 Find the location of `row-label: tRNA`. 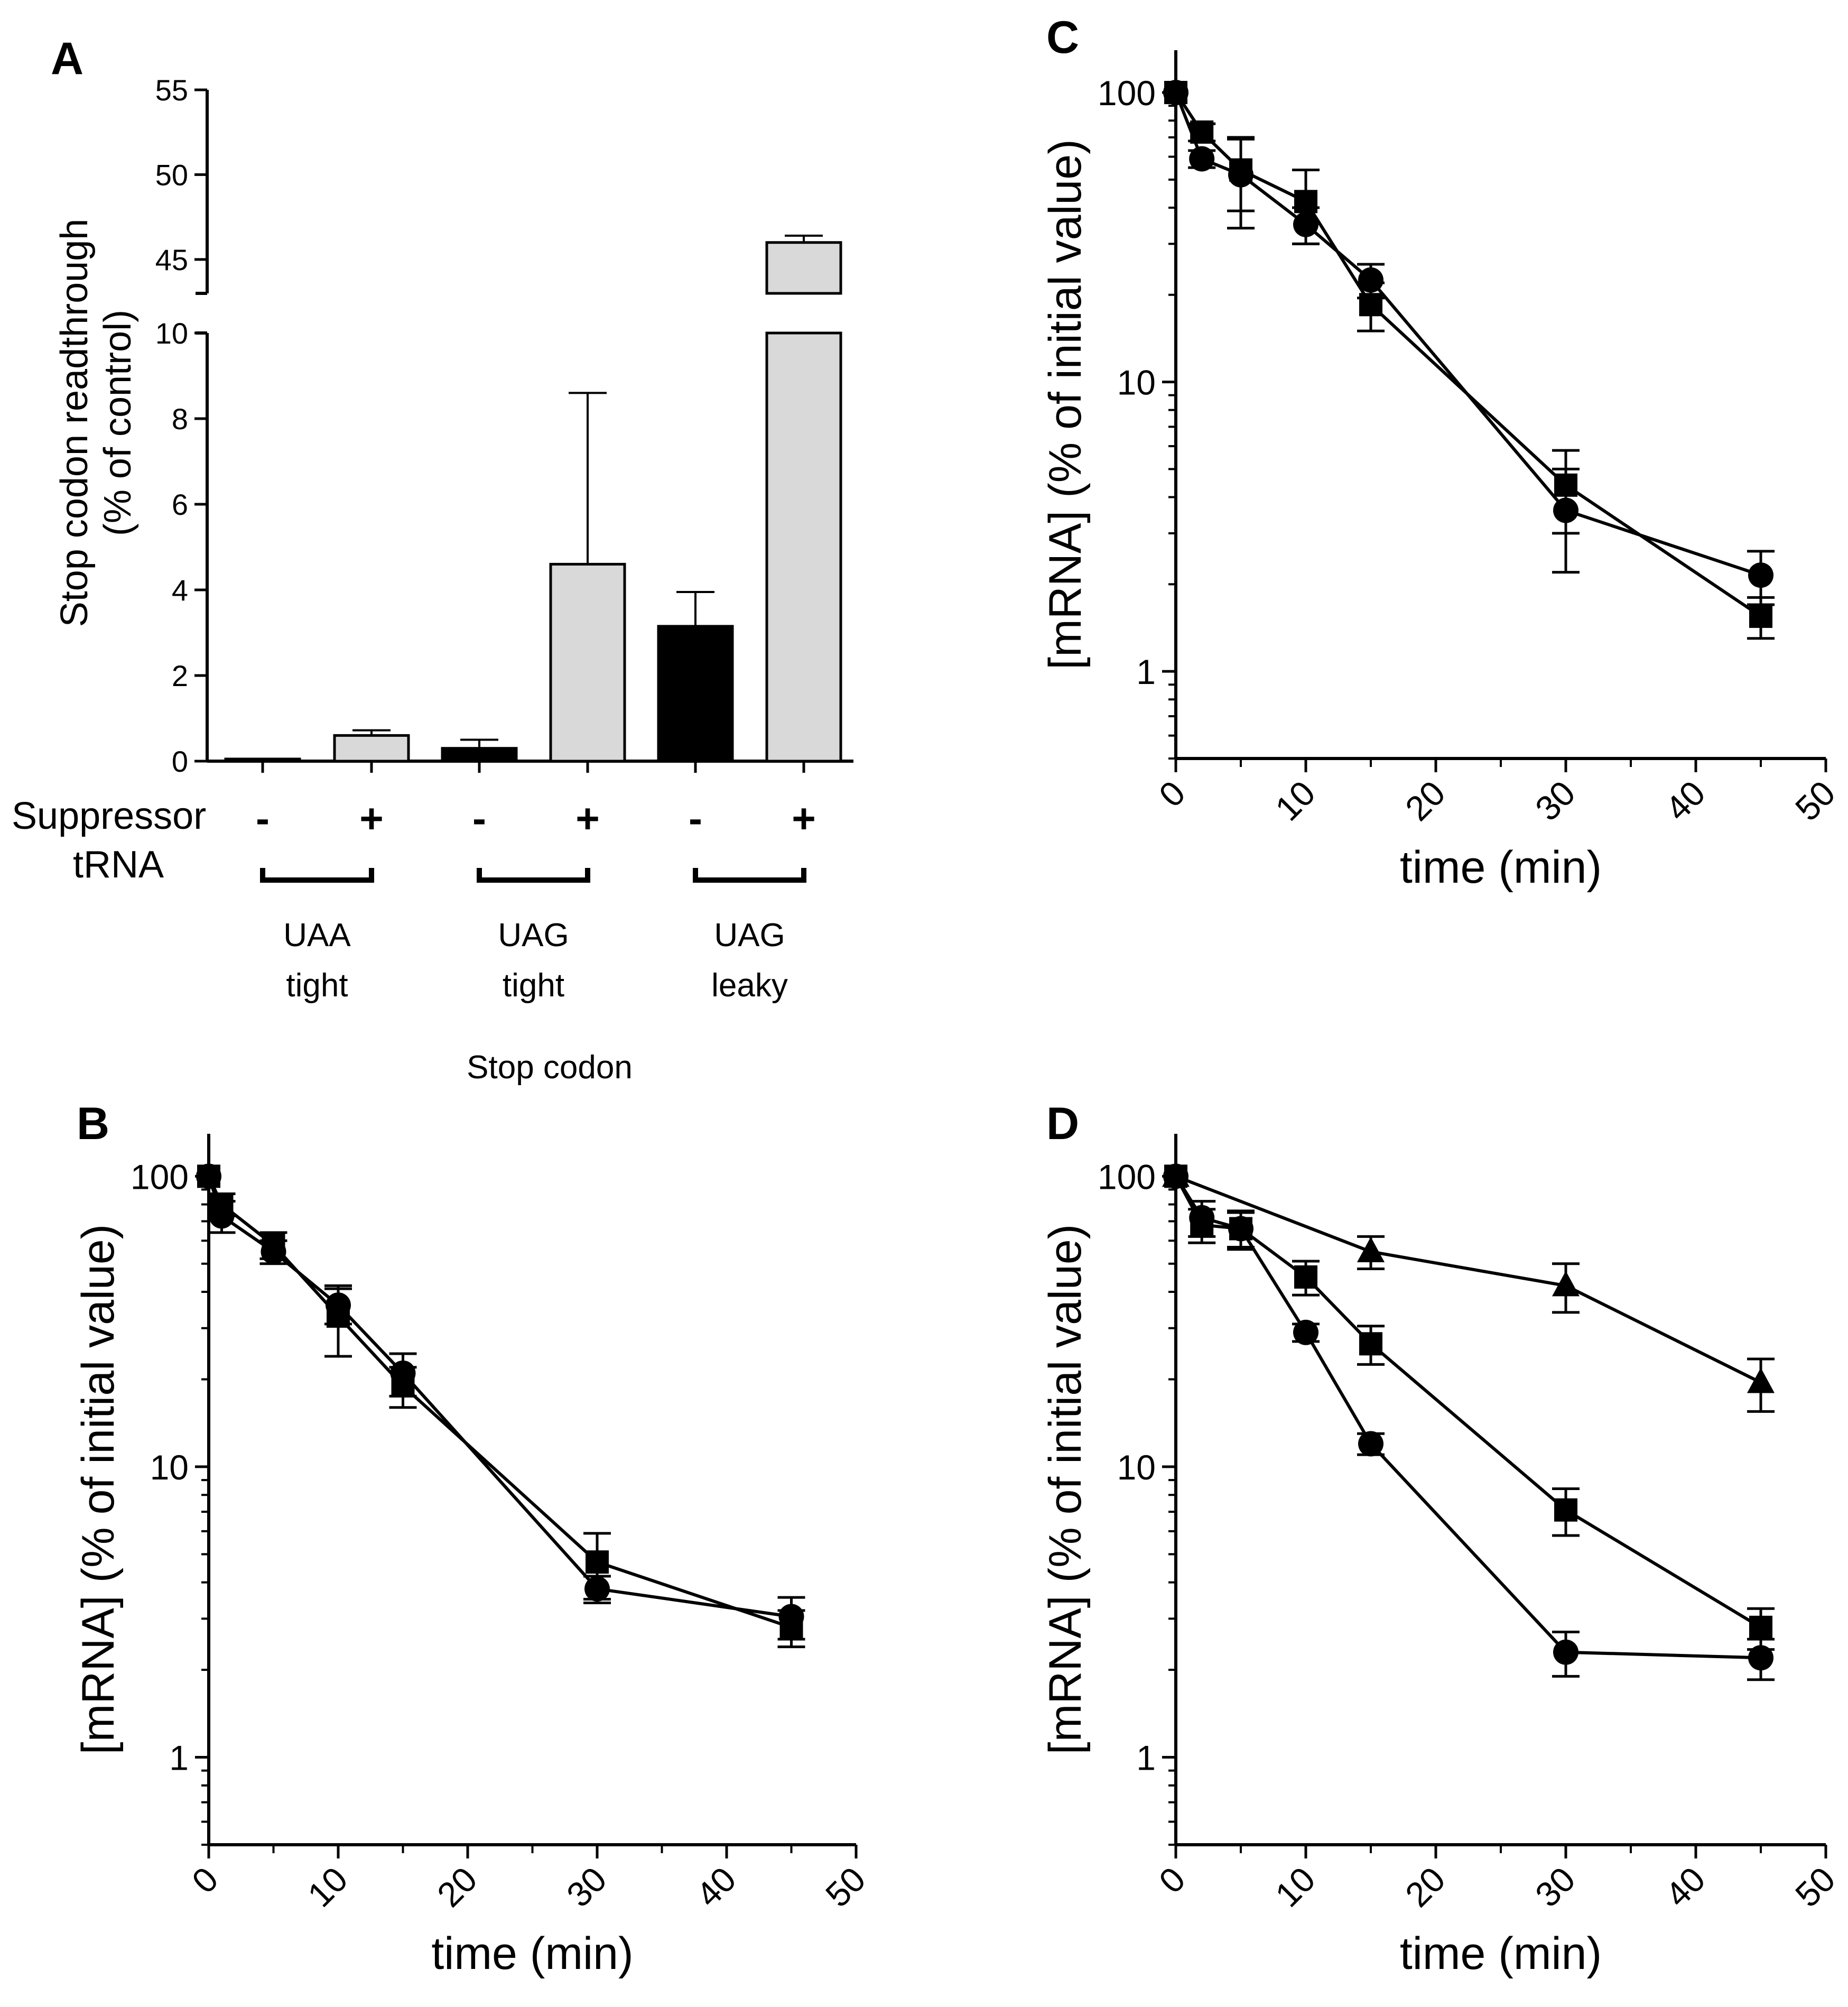

row-label: tRNA is located at coordinates (119, 865).